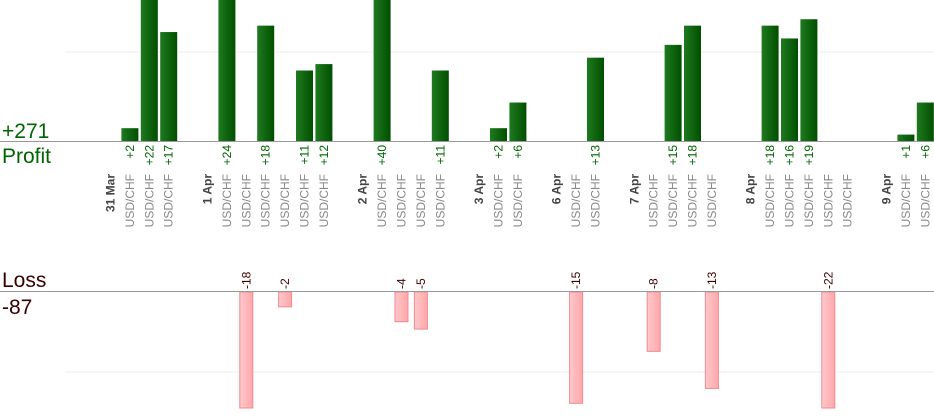 This screenshot has height=420, width=934. I want to click on profit-value-label: +1, so click(906, 152).